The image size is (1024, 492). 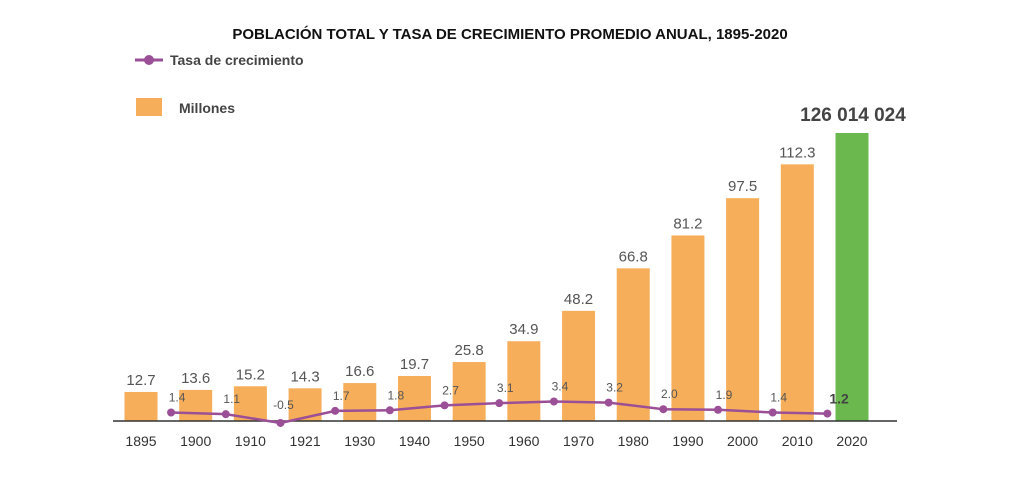 I want to click on rate-value-label: 2.7, so click(x=450, y=390).